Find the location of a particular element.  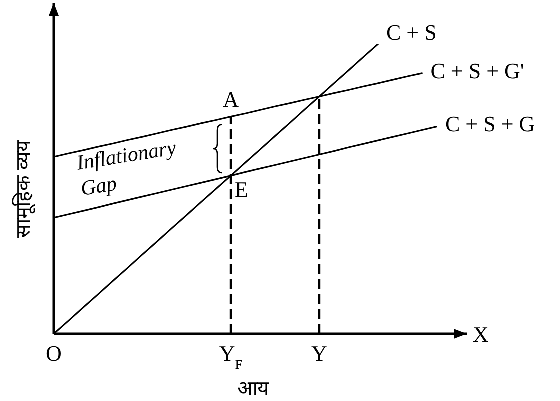

x-tick-label: Y is located at coordinates (320, 353).